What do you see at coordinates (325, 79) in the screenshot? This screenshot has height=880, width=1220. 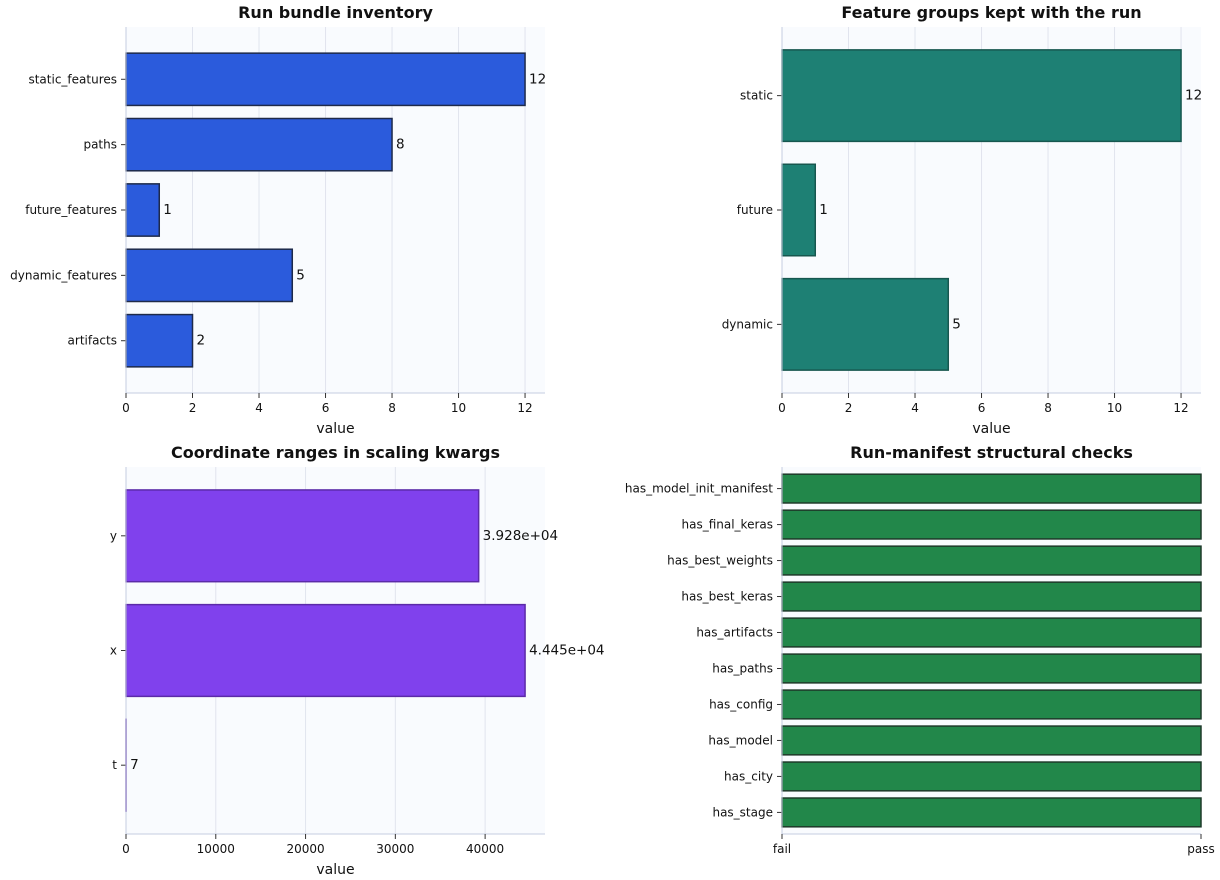 I see `bar-static_features` at bounding box center [325, 79].